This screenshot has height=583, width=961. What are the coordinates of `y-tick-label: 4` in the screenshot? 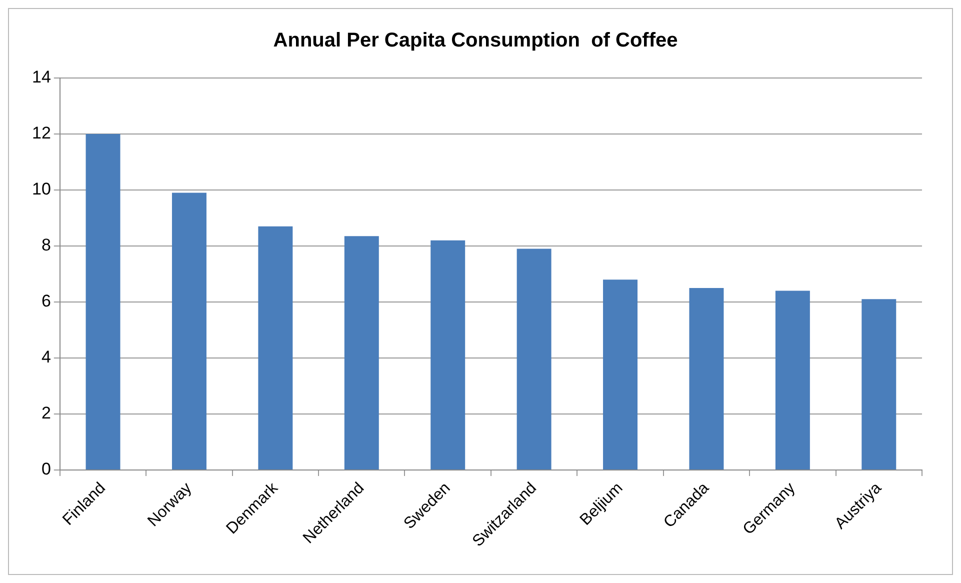 It's located at (46, 357).